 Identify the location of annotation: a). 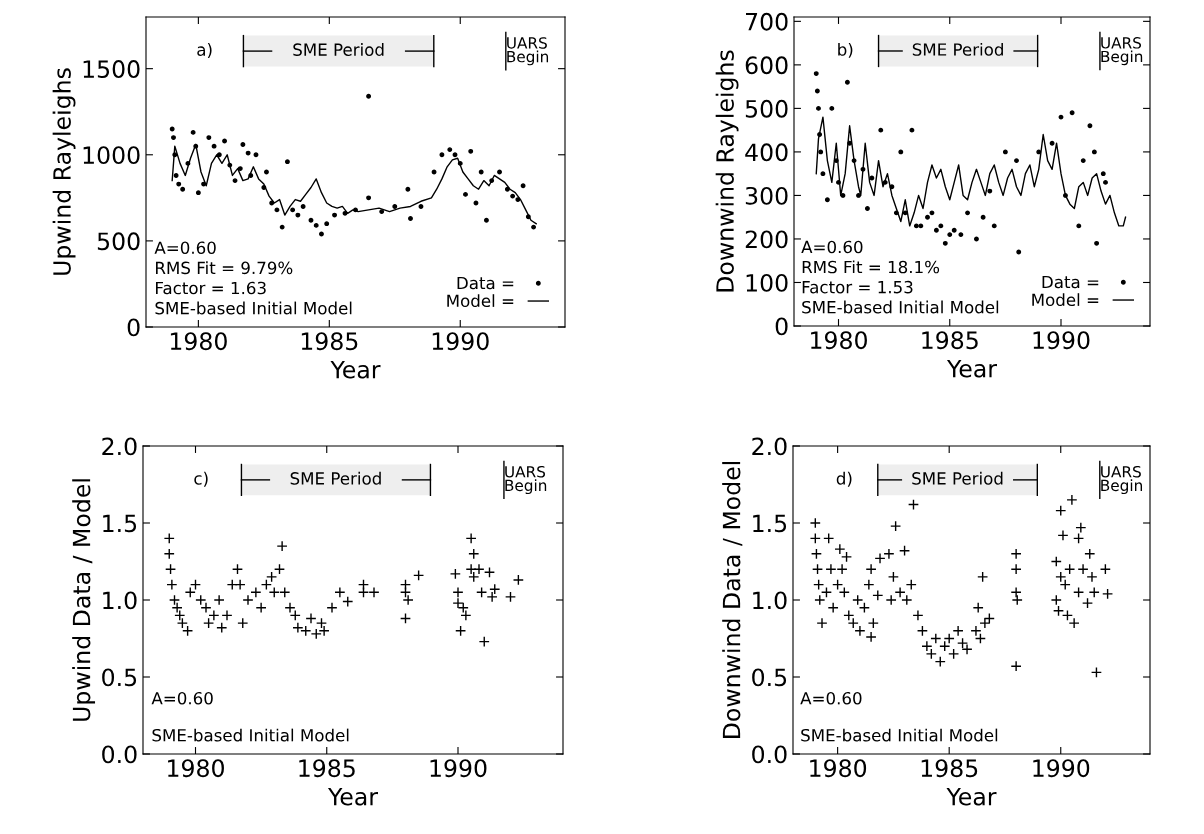
(204, 50).